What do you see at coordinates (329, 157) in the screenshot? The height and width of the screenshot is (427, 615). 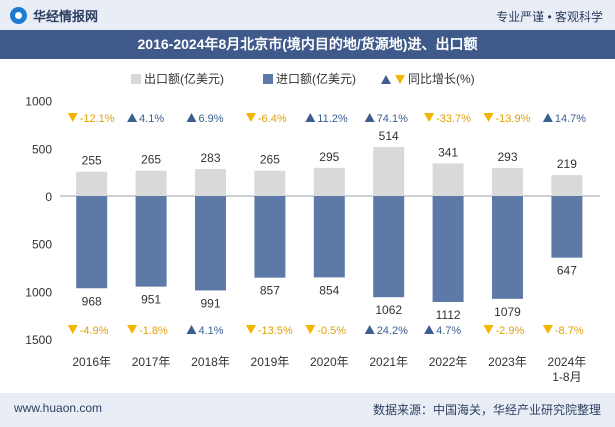 I see `export-value-label: 295` at bounding box center [329, 157].